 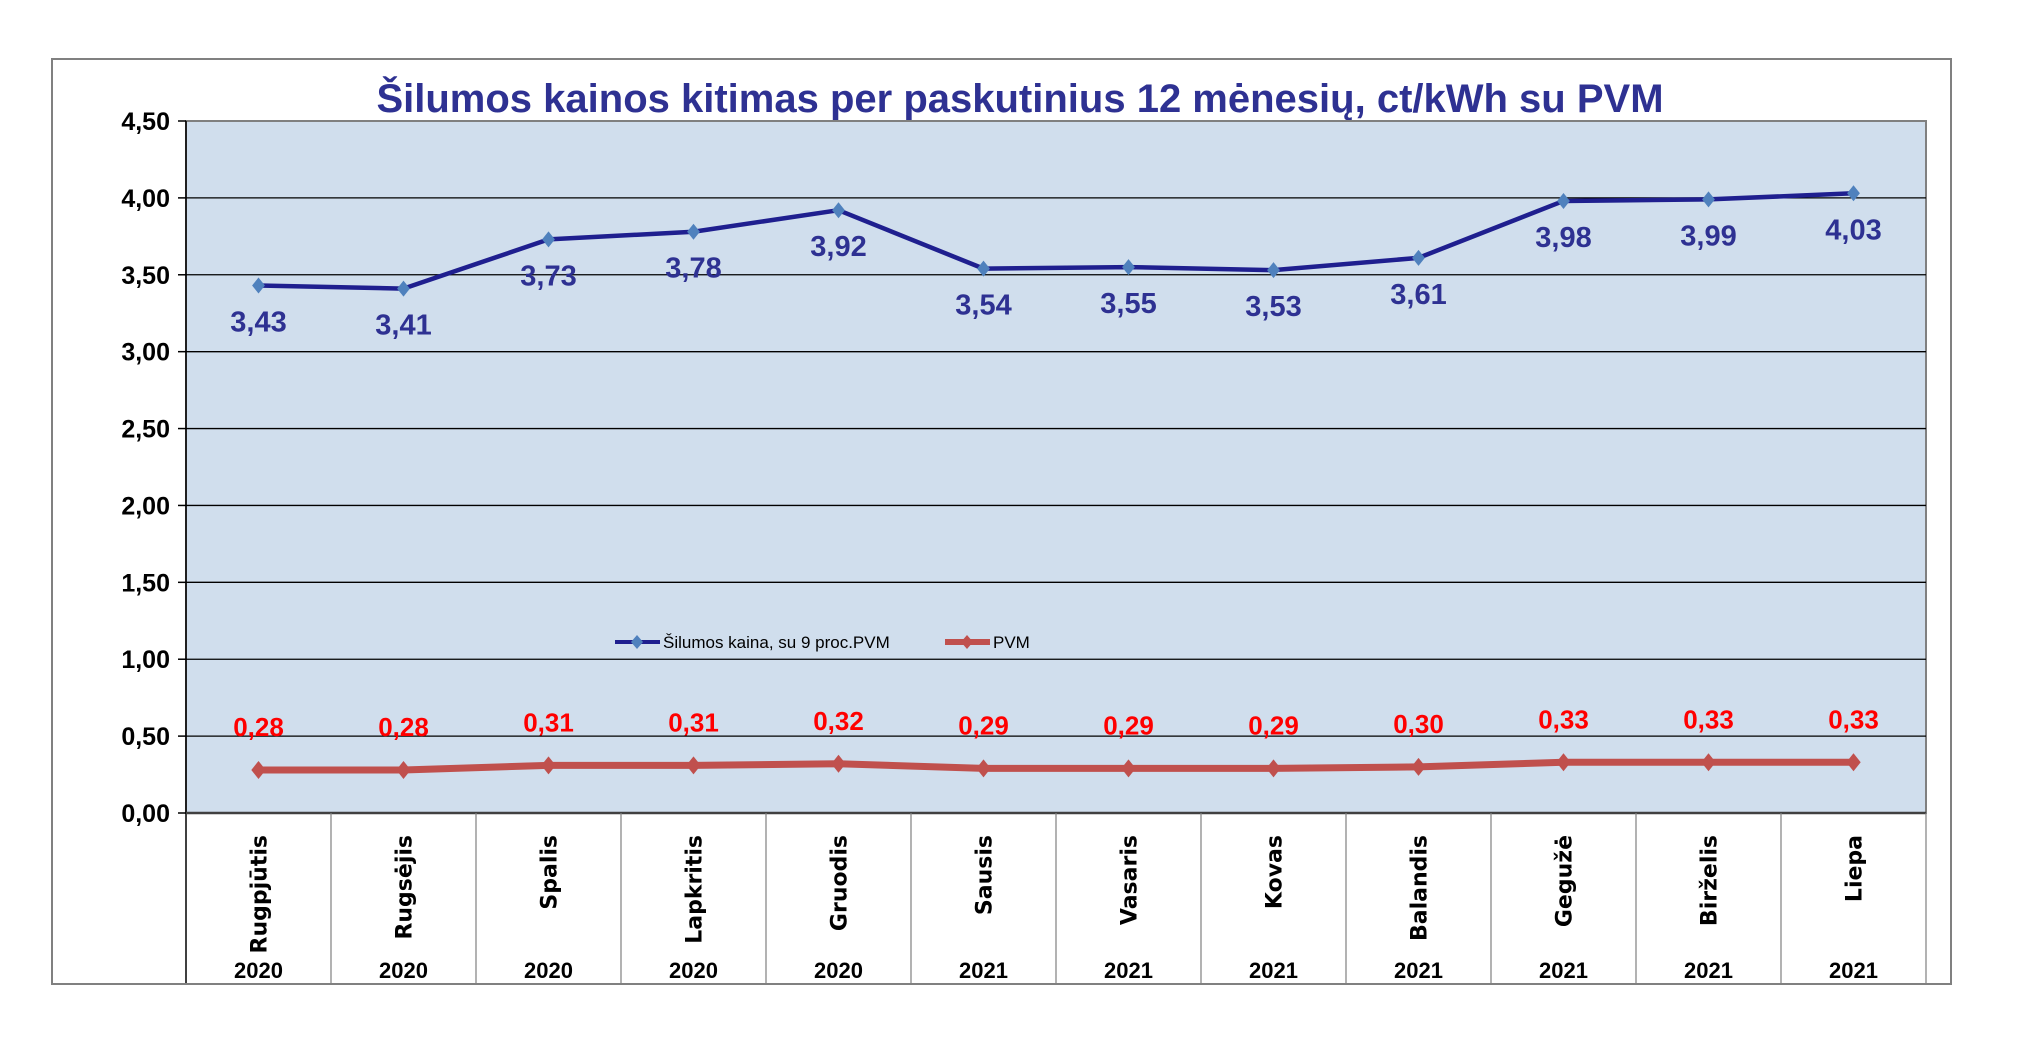 I want to click on y-tick-label: 0,00, so click(x=145, y=814).